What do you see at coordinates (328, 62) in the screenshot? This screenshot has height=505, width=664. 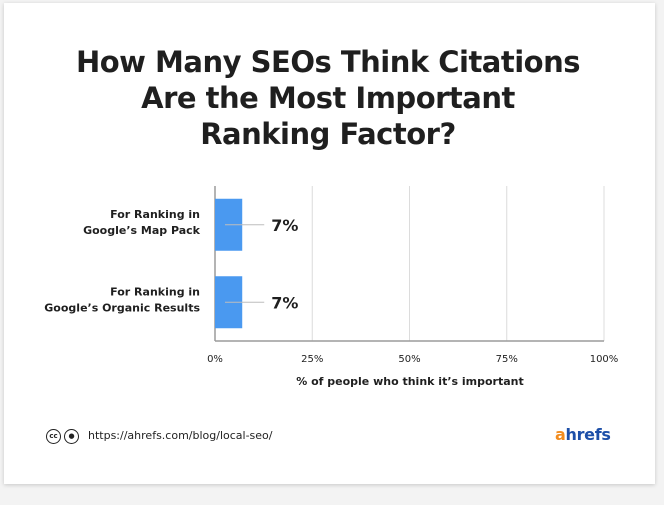 I see `title-line-1: How Many SEOs Think Citations` at bounding box center [328, 62].